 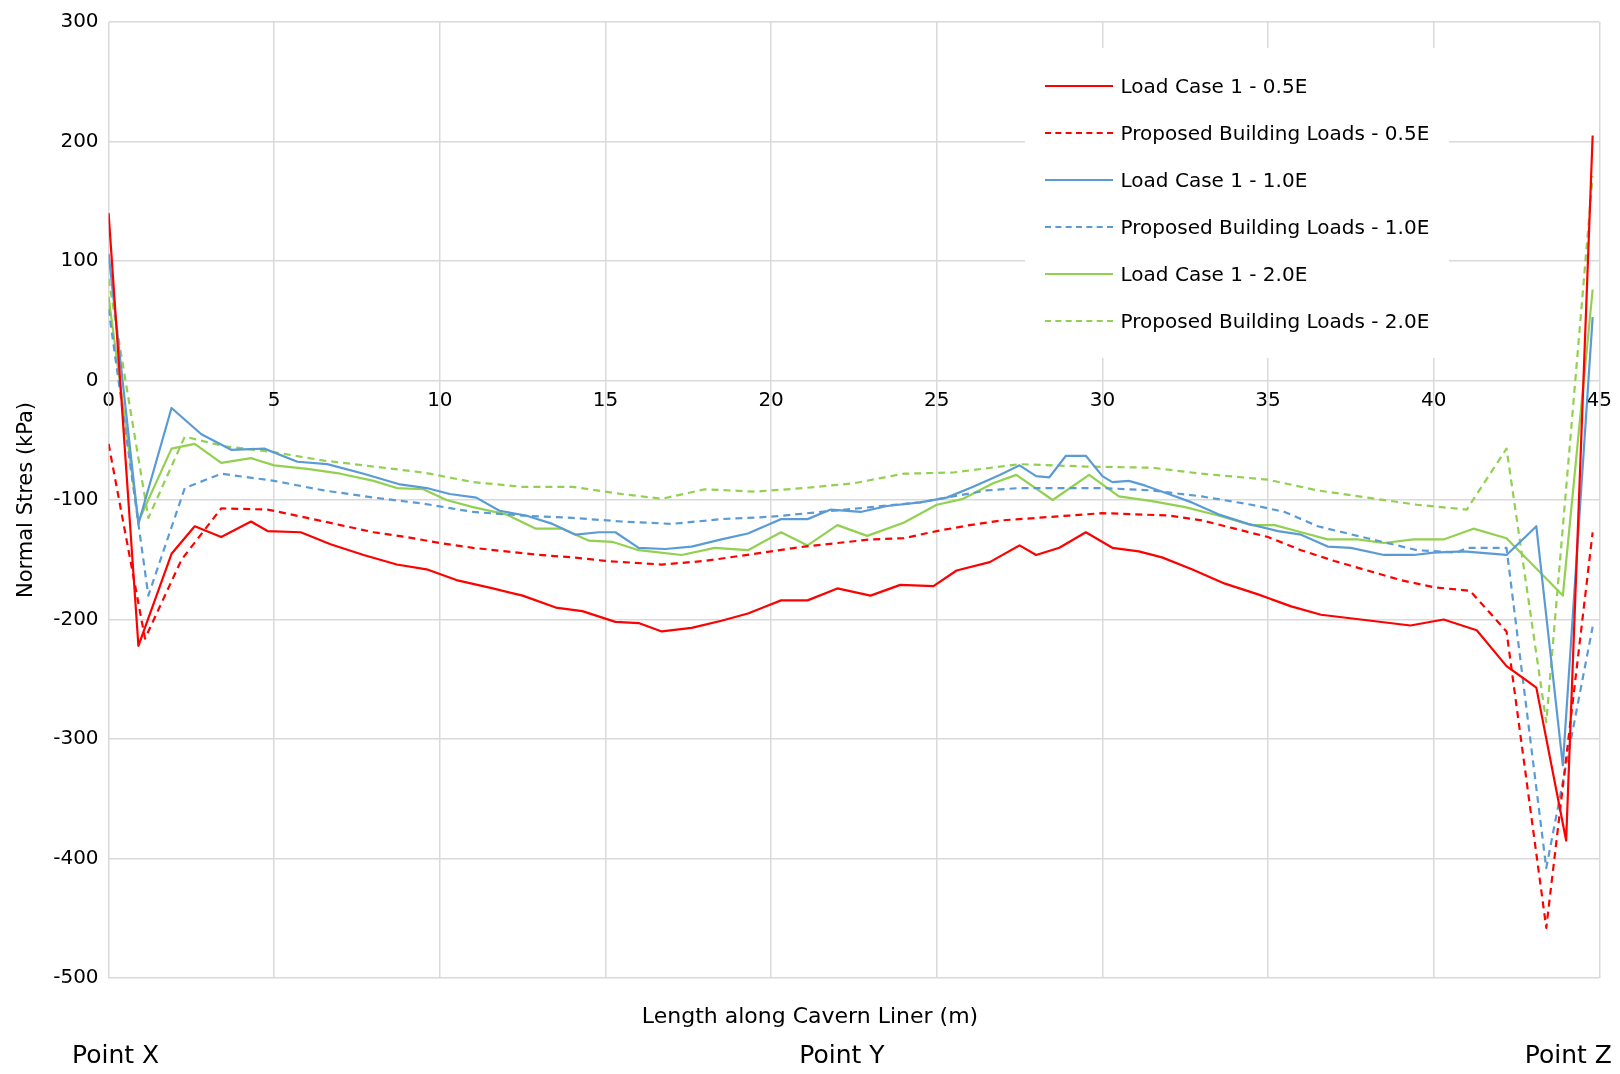 I want to click on text: Point X, so click(x=116, y=1054).